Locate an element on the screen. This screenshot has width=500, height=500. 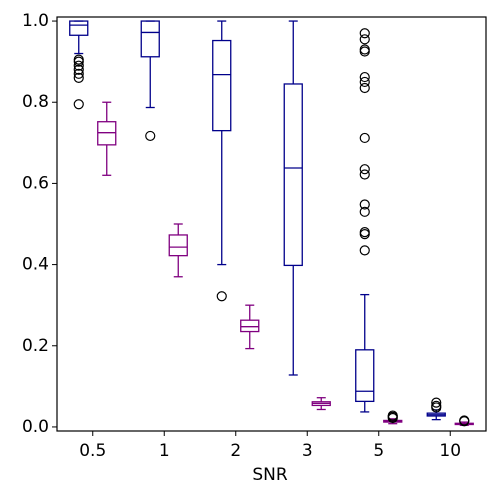
x-axis-label: SNR is located at coordinates (270, 475).